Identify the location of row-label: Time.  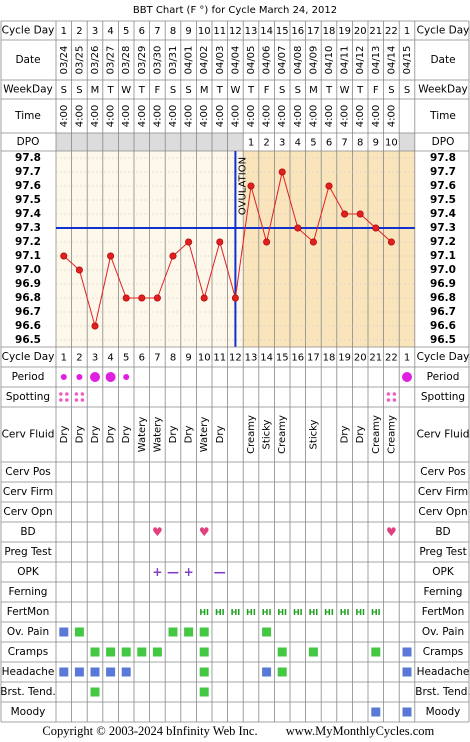
(27, 116).